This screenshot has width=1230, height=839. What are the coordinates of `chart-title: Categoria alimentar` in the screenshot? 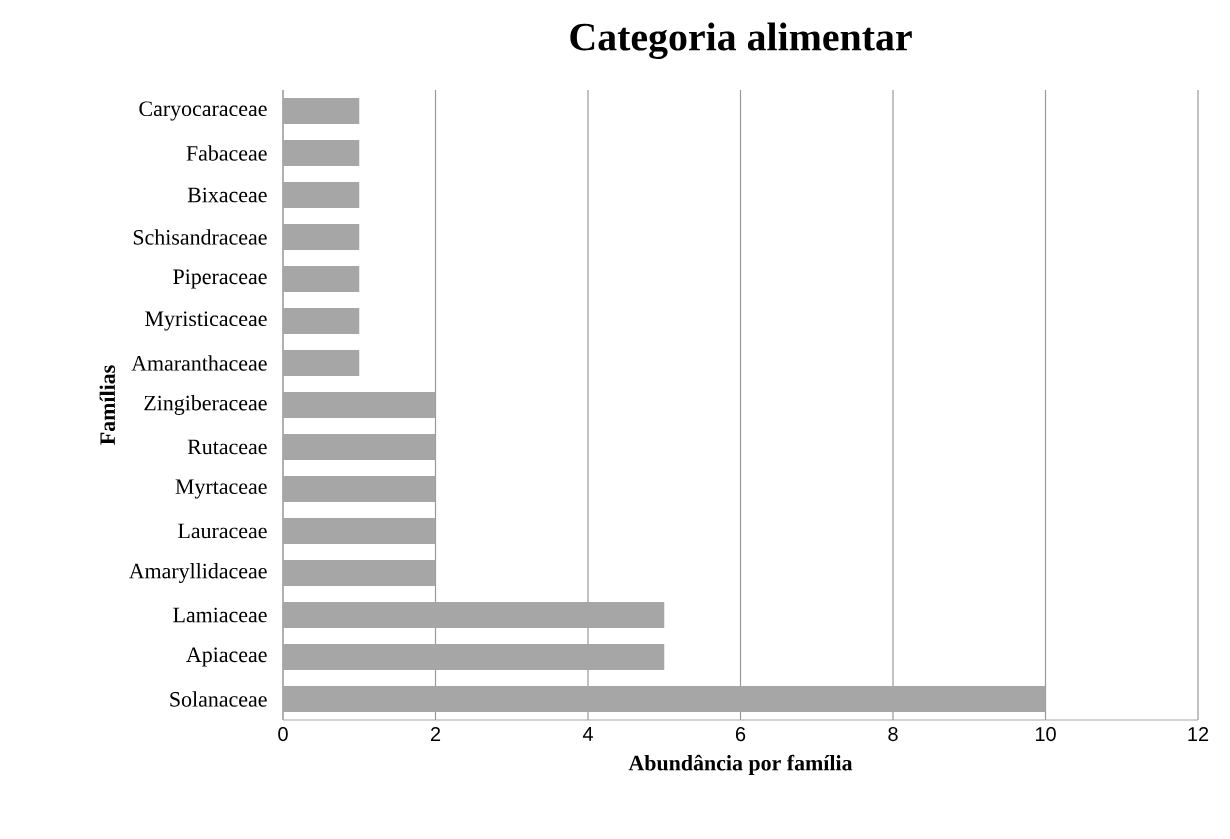 It's located at (741, 40).